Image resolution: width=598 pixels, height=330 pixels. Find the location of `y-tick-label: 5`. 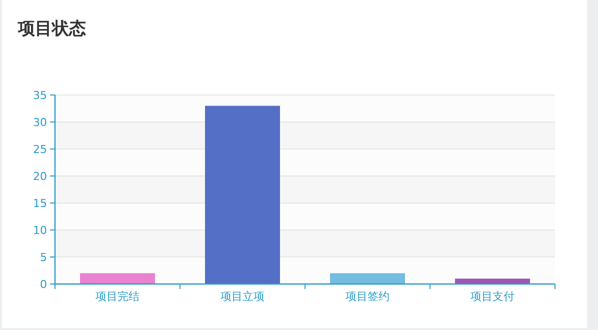

y-tick-label: 5 is located at coordinates (43, 257).